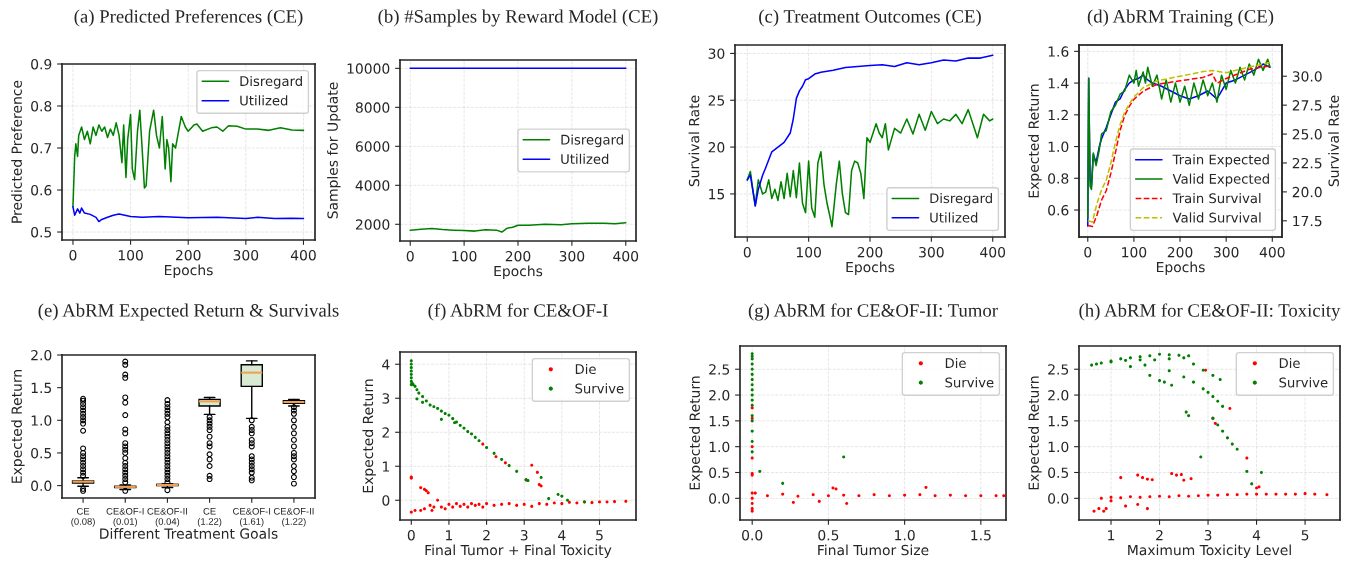 The image size is (1351, 569). I want to click on legend-label: Disregard, so click(961, 199).